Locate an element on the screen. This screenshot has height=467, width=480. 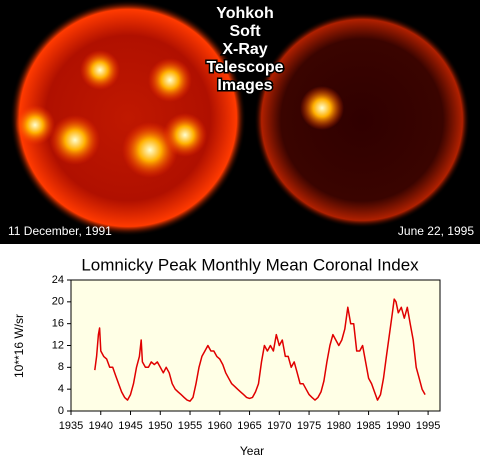
x-tick-label: 1995 is located at coordinates (428, 426).